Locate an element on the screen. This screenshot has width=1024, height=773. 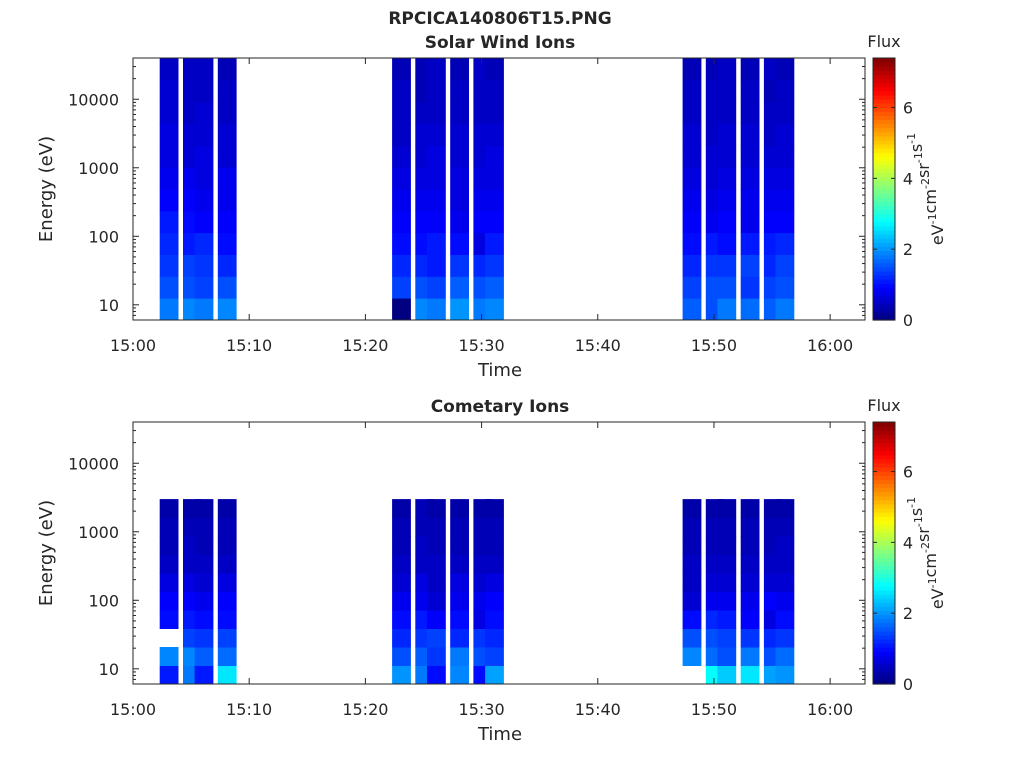
y-axis-label: Energy (eV) is located at coordinates (46, 553).